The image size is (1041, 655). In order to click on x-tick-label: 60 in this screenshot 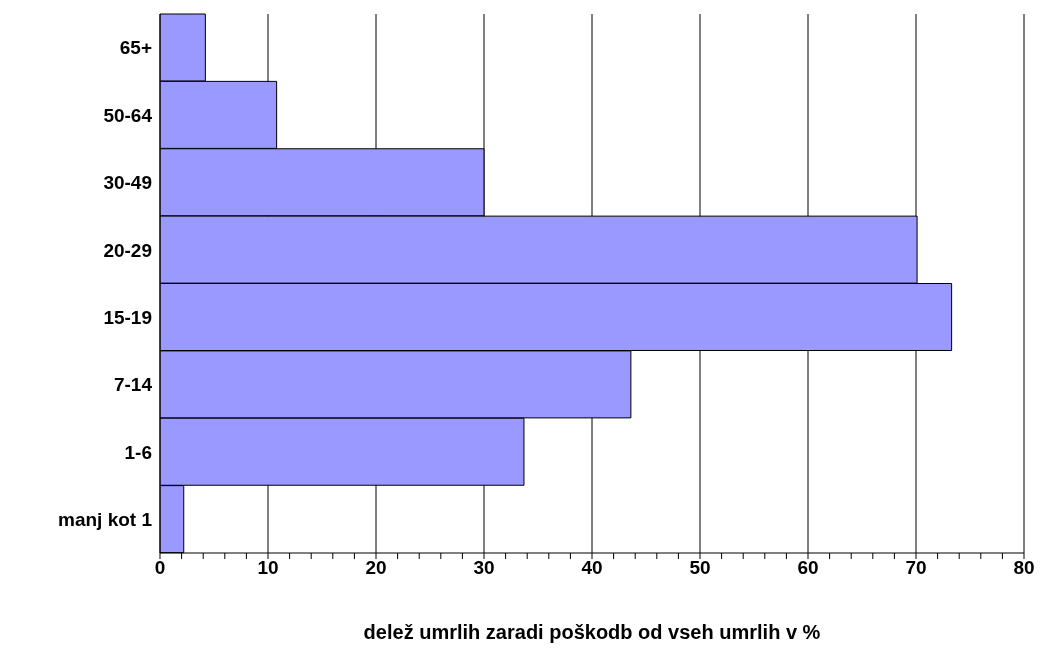, I will do `click(808, 568)`.